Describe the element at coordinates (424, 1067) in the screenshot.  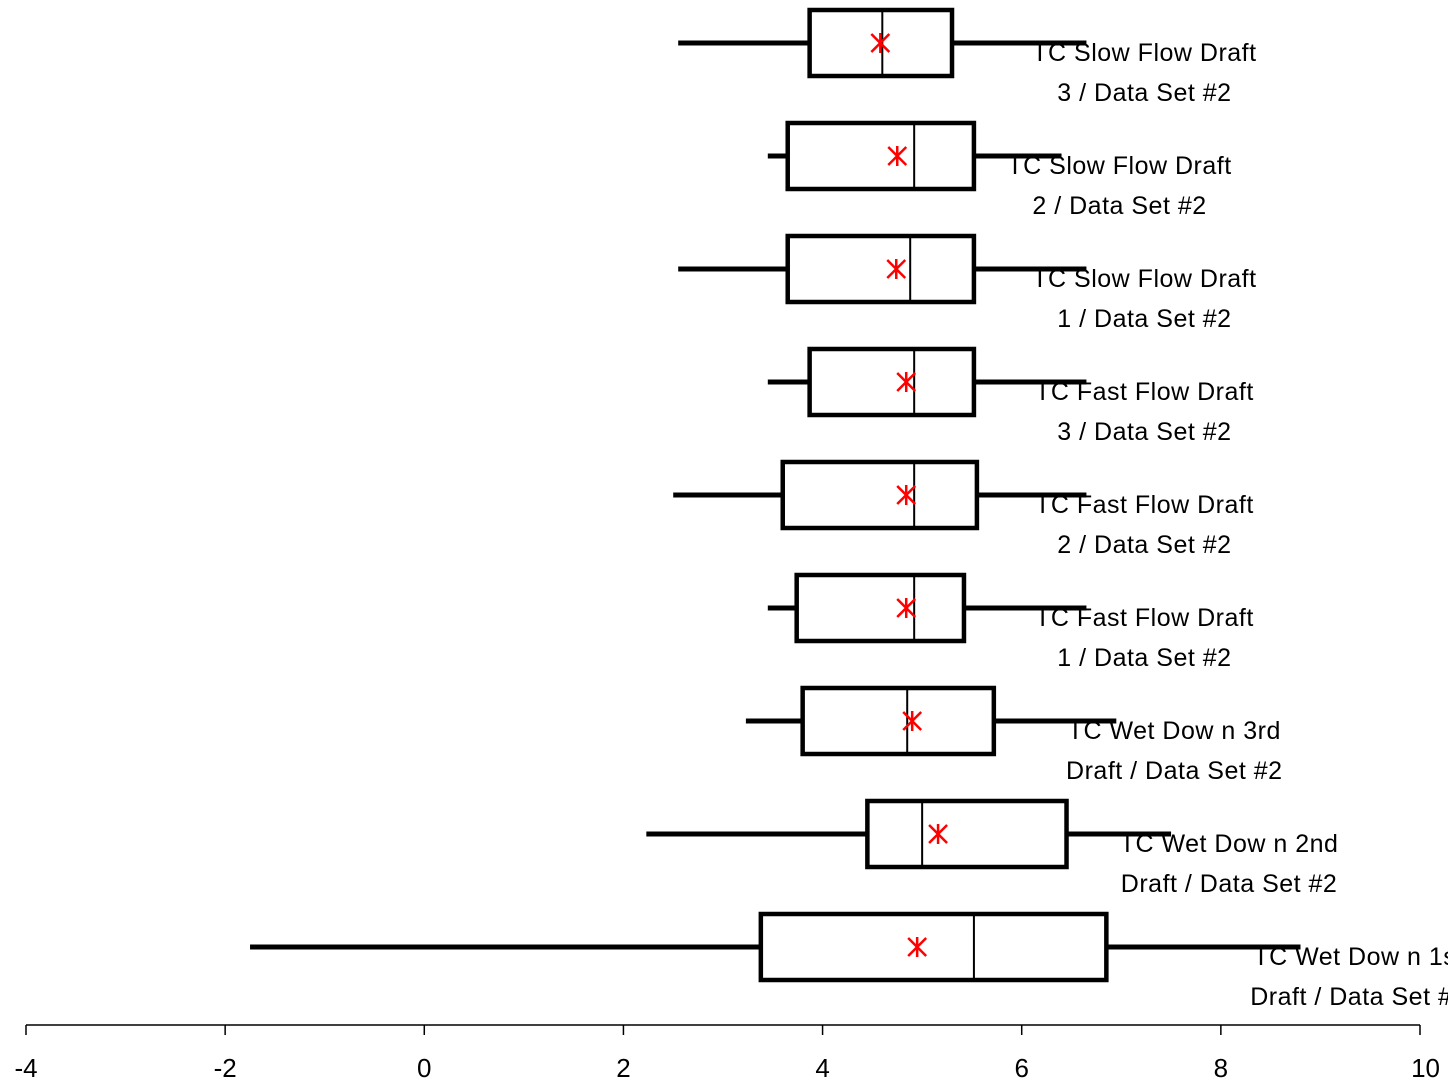
I see `x-tick-label: 0` at that location.